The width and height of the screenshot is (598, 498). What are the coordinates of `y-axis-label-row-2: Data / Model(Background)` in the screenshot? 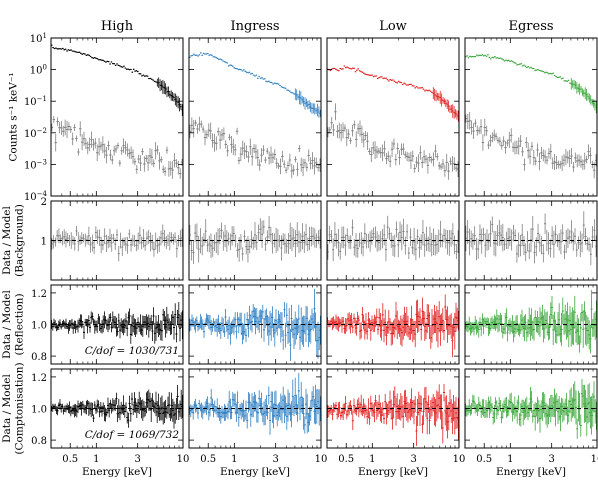 It's located at (13, 240).